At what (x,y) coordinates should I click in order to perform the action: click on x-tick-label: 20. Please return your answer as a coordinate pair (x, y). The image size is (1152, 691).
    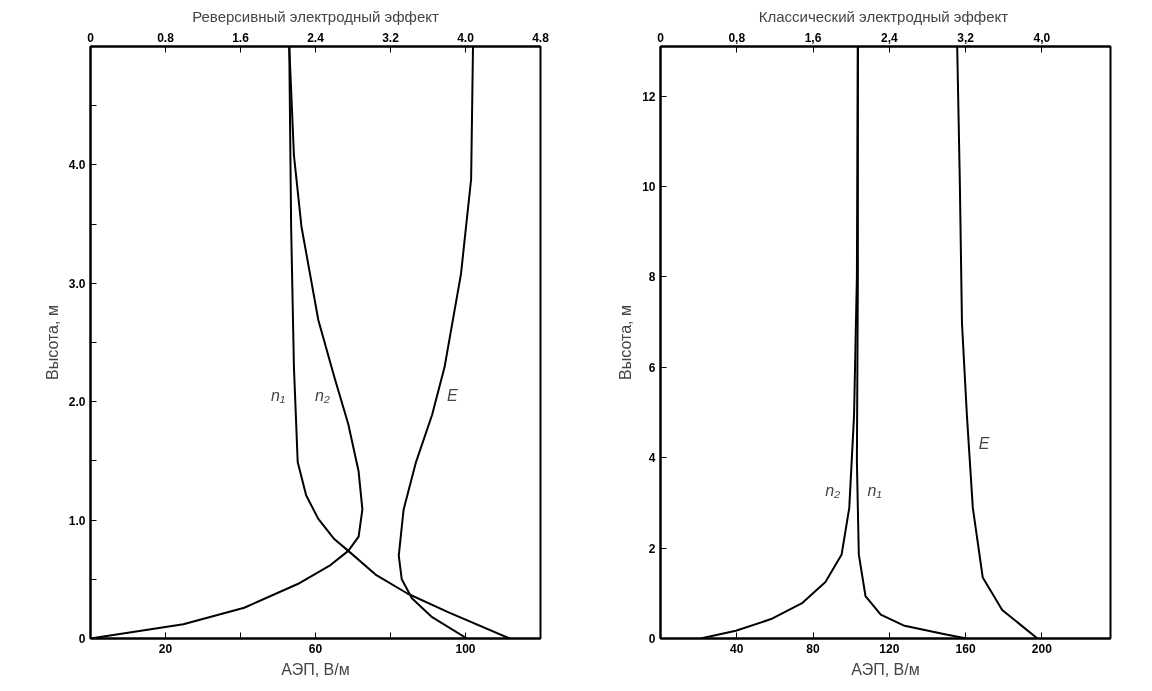
    Looking at the image, I should click on (165, 648).